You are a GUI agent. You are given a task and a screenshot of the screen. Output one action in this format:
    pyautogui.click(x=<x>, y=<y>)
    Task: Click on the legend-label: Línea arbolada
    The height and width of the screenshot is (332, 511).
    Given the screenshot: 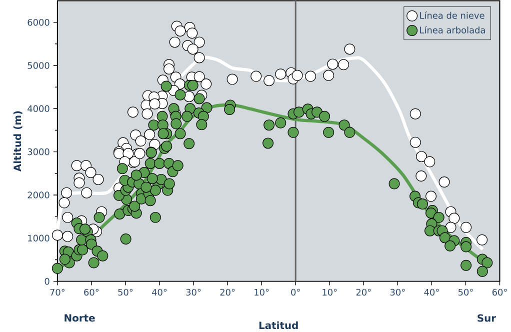 What is the action you would take?
    pyautogui.click(x=452, y=30)
    